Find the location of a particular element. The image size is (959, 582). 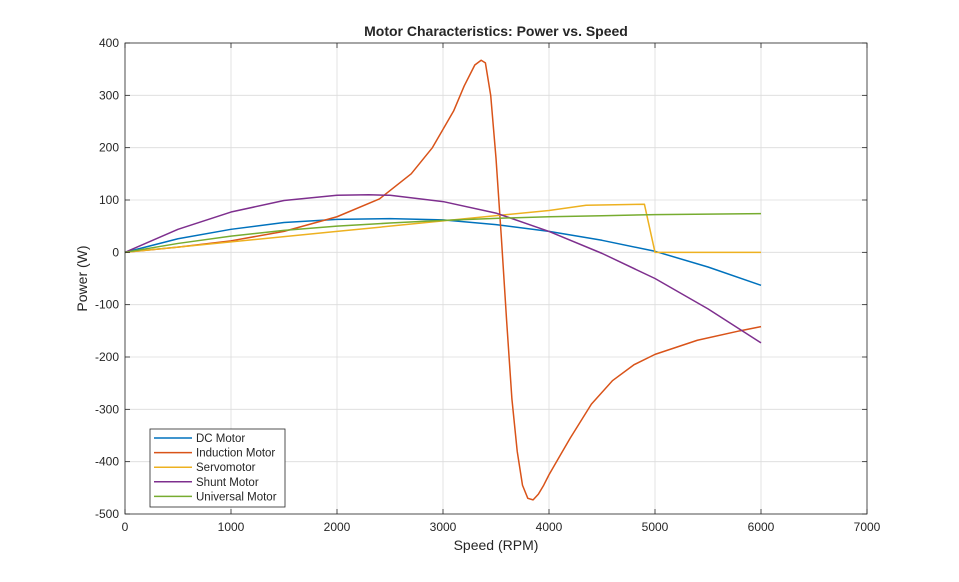

x-tick-label: 5000 is located at coordinates (655, 527).